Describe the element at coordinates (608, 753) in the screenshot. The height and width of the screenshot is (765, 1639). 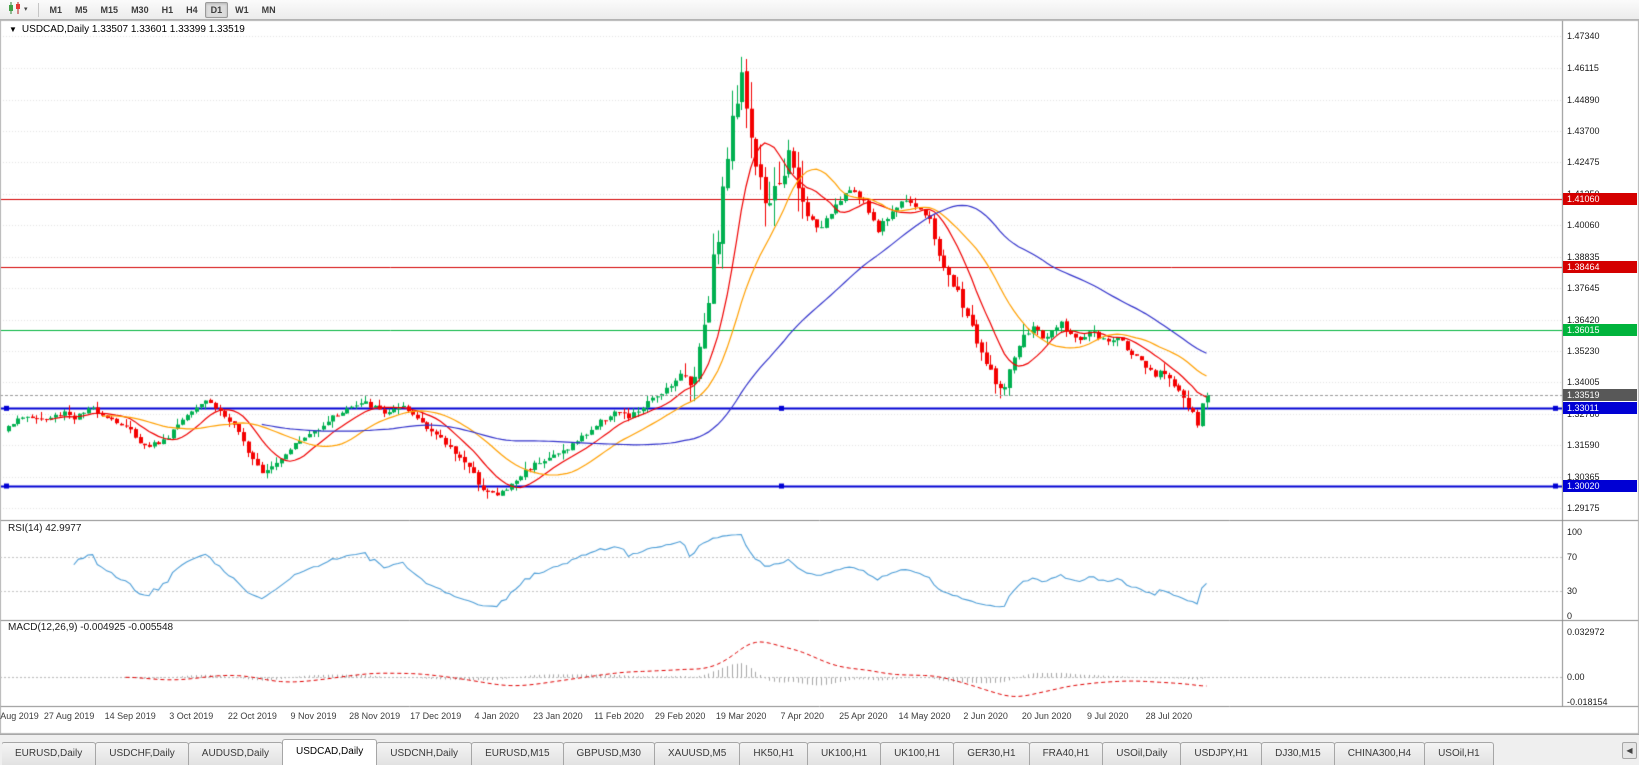
I see `chart-tab: GBPUSD,M30` at that location.